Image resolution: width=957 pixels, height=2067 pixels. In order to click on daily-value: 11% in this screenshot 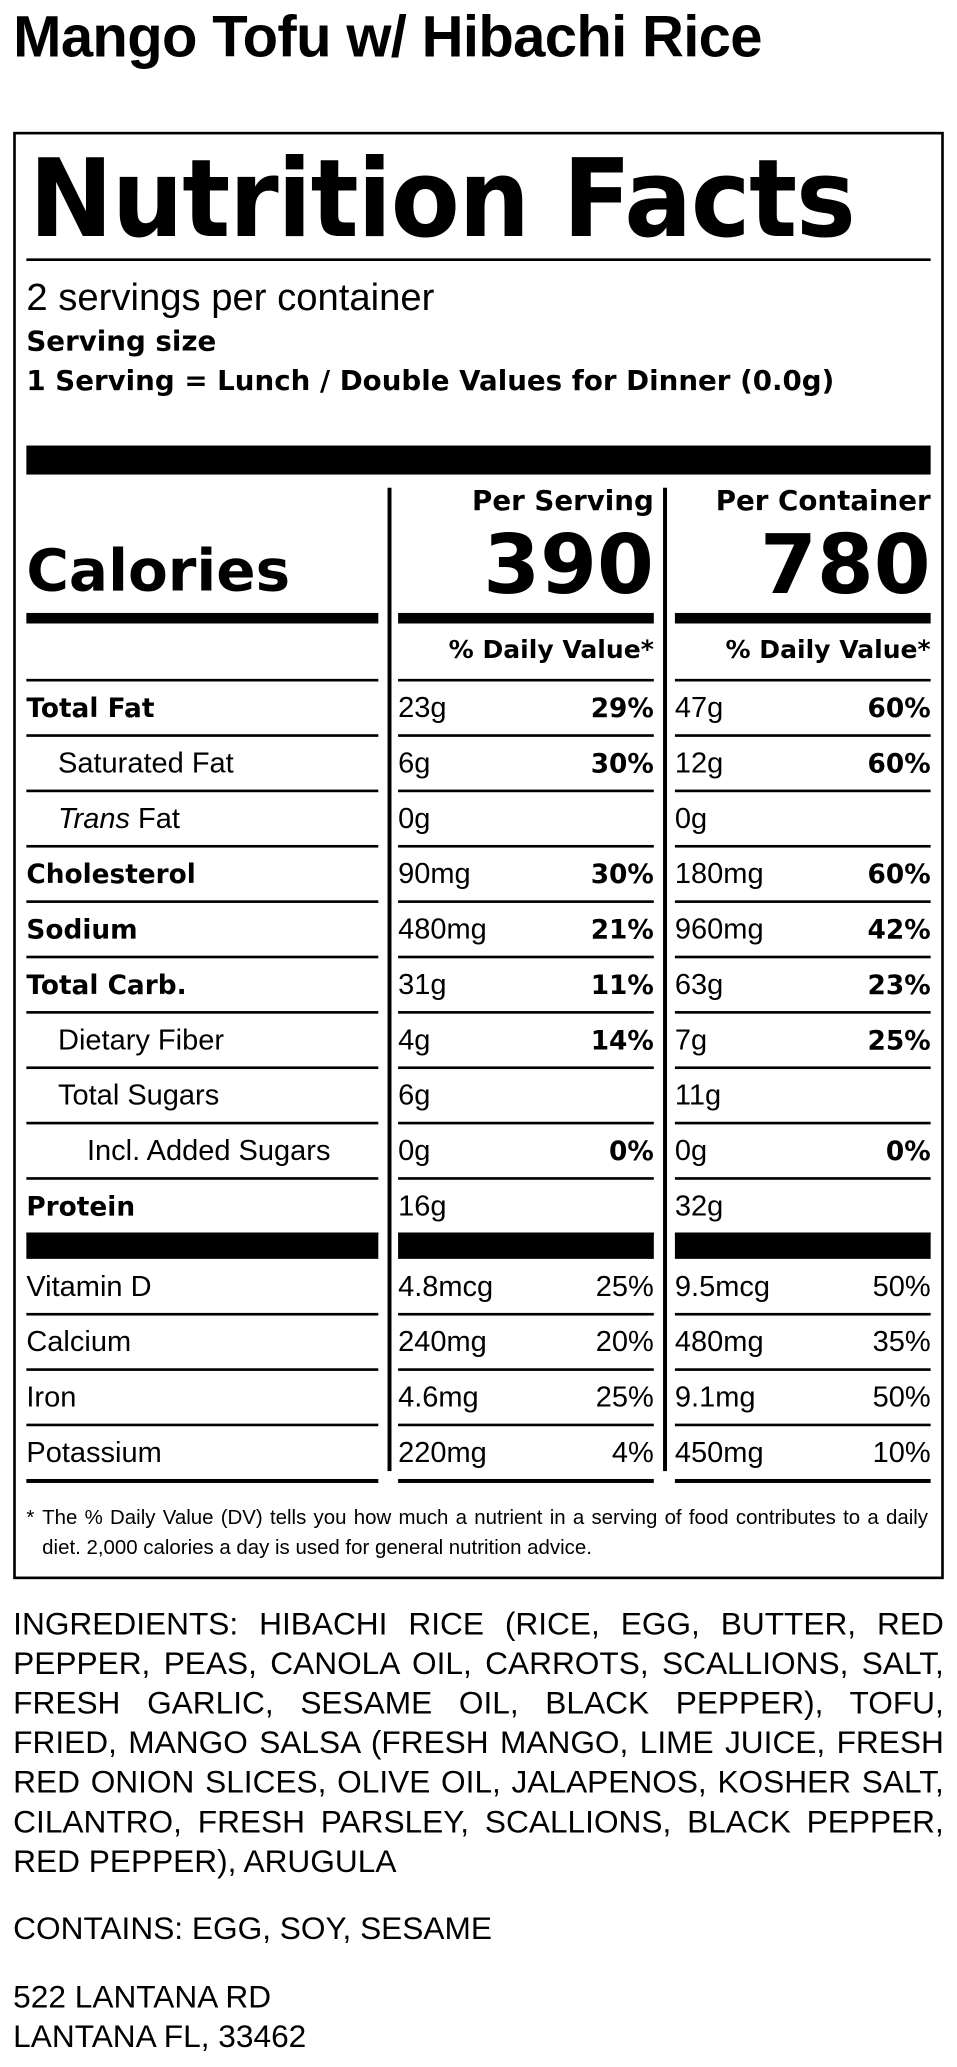, I will do `click(622, 984)`.